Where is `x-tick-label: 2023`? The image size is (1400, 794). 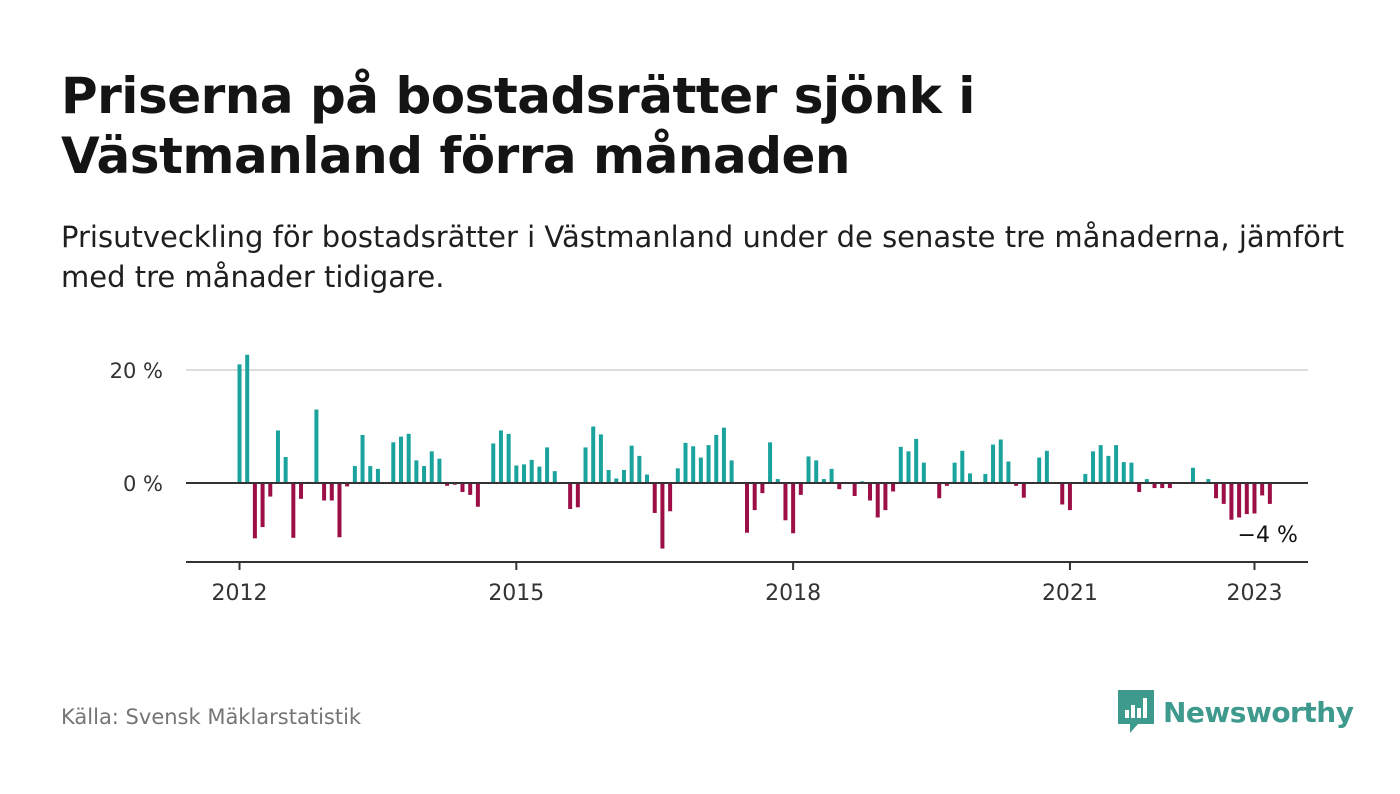 x-tick-label: 2023 is located at coordinates (1254, 593).